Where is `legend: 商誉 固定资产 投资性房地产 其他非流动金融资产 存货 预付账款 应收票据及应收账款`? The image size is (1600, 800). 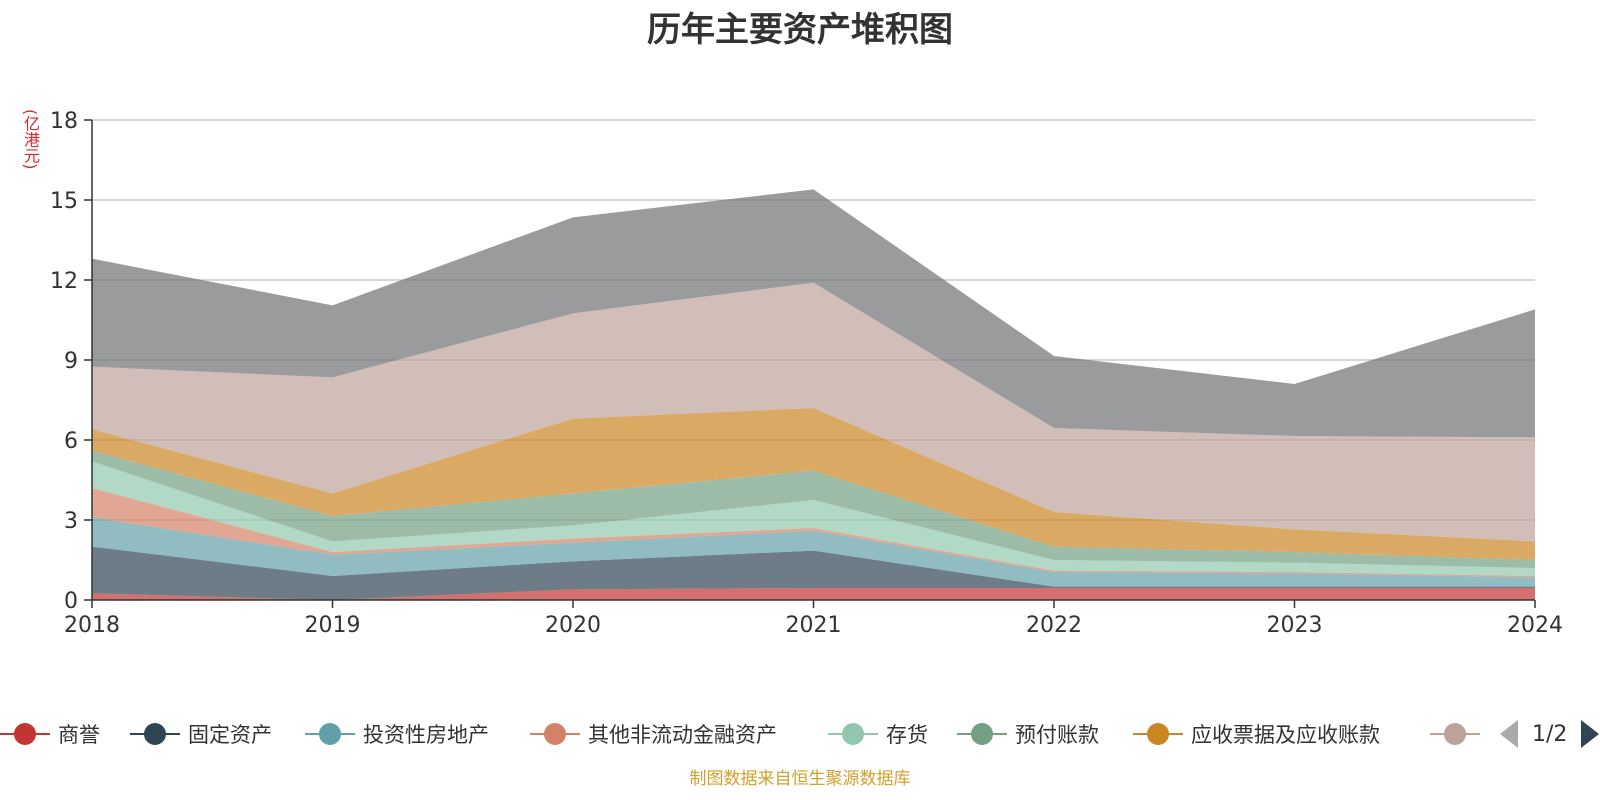 legend: 商誉 固定资产 投资性房地产 其他非流动金融资产 存货 预付账款 应收票据及应收账款 is located at coordinates (800, 734).